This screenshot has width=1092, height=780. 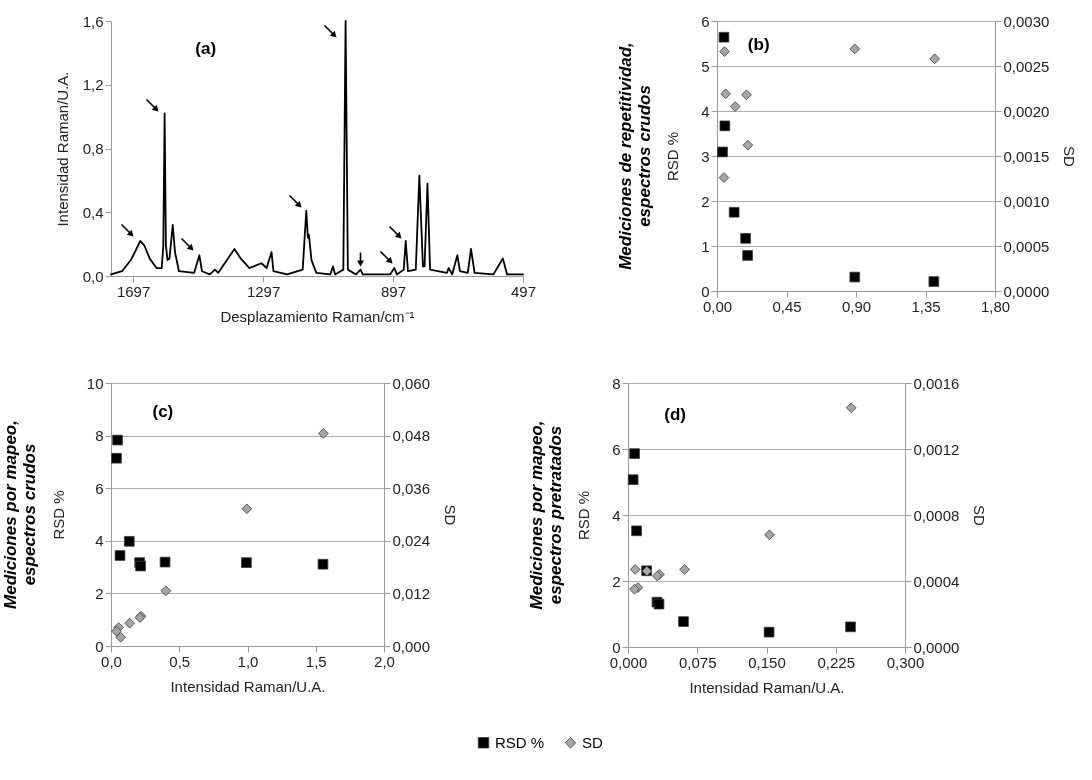 I want to click on y2-tick-label: 0,0004, so click(x=936, y=581).